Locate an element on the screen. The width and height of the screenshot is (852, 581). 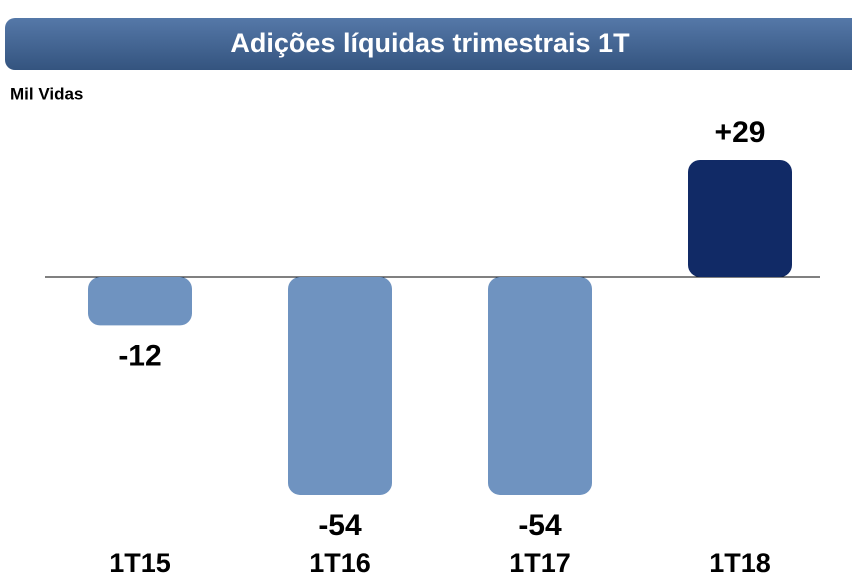
x-tick-label: 1T16 is located at coordinates (340, 563).